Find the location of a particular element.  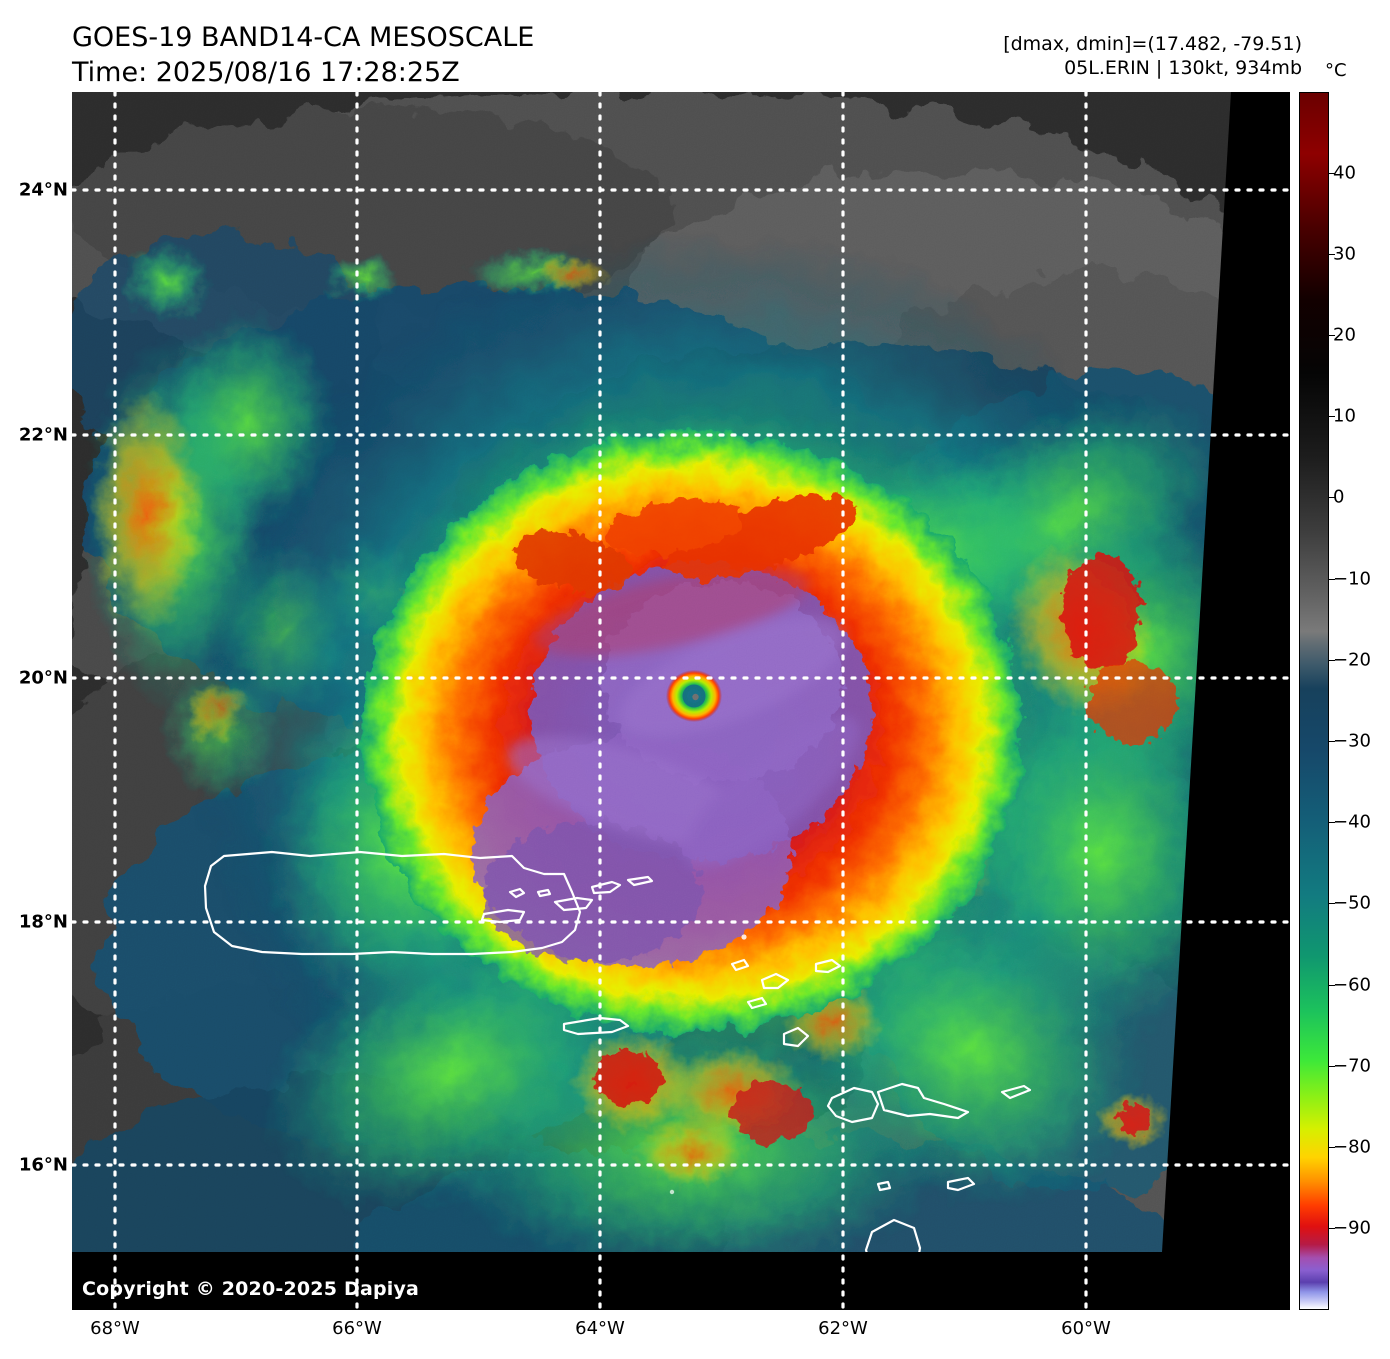

cbtick-m60: −60 is located at coordinates (1352, 985).